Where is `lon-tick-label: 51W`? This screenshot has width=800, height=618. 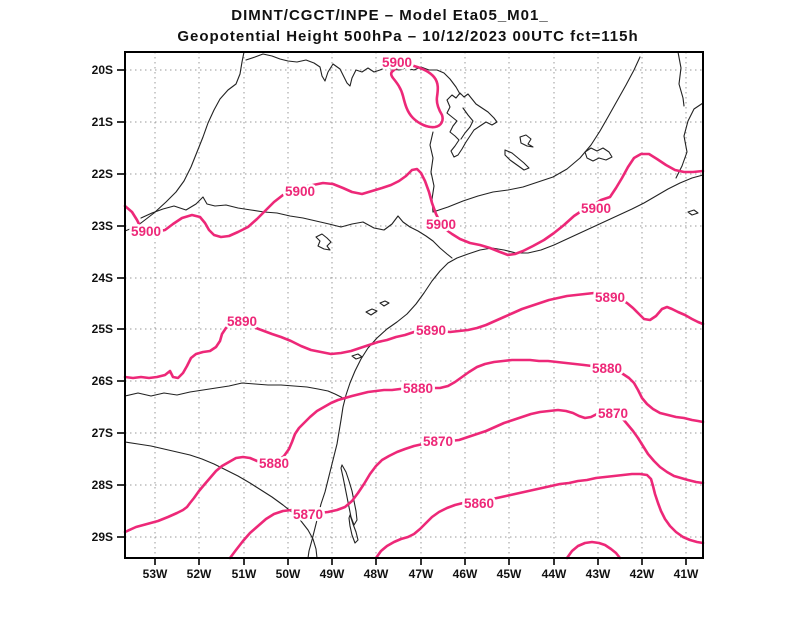 lon-tick-label: 51W is located at coordinates (244, 574).